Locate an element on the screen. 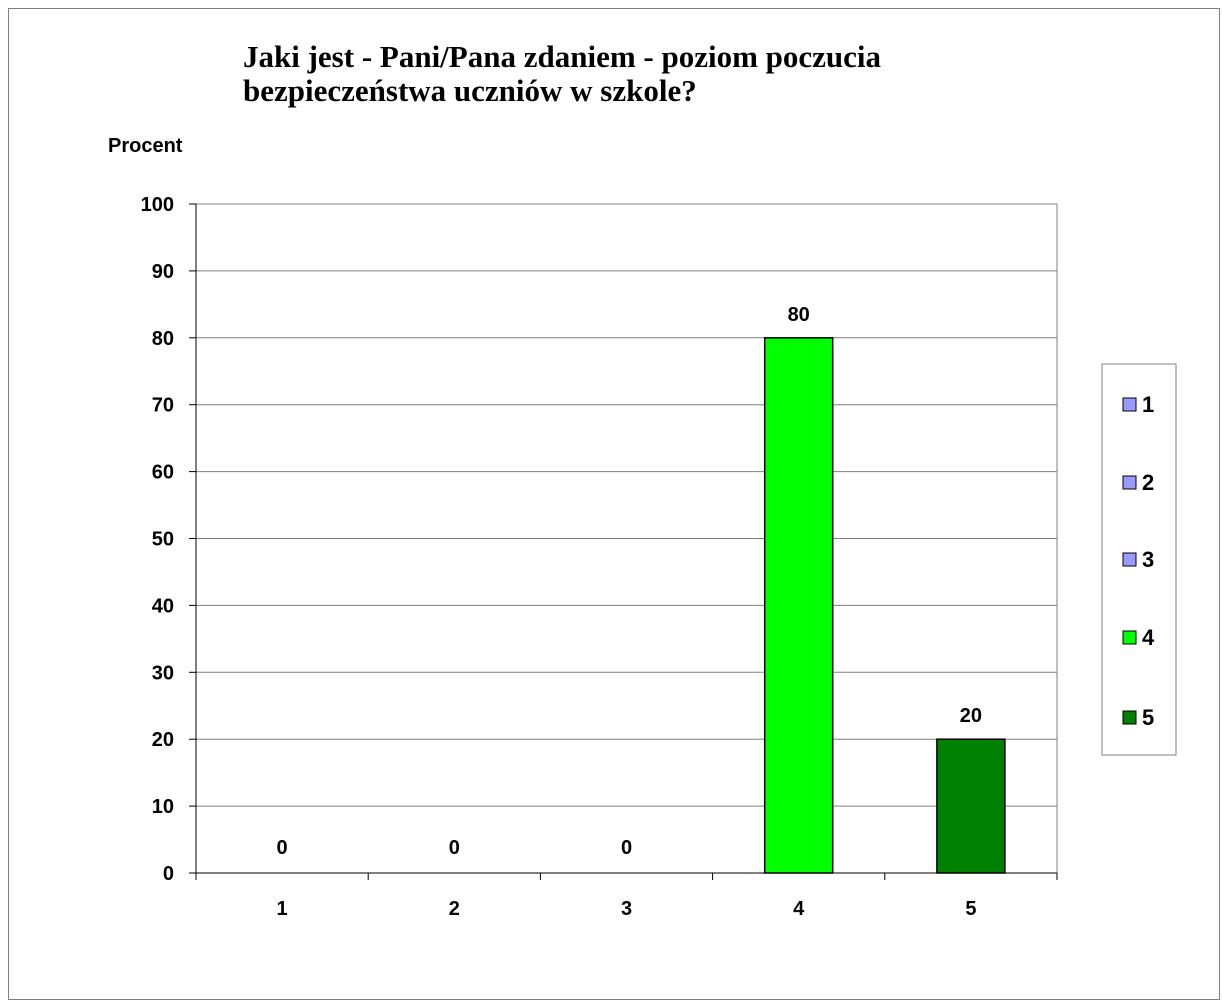  y-tick-label: 0 is located at coordinates (168, 874).